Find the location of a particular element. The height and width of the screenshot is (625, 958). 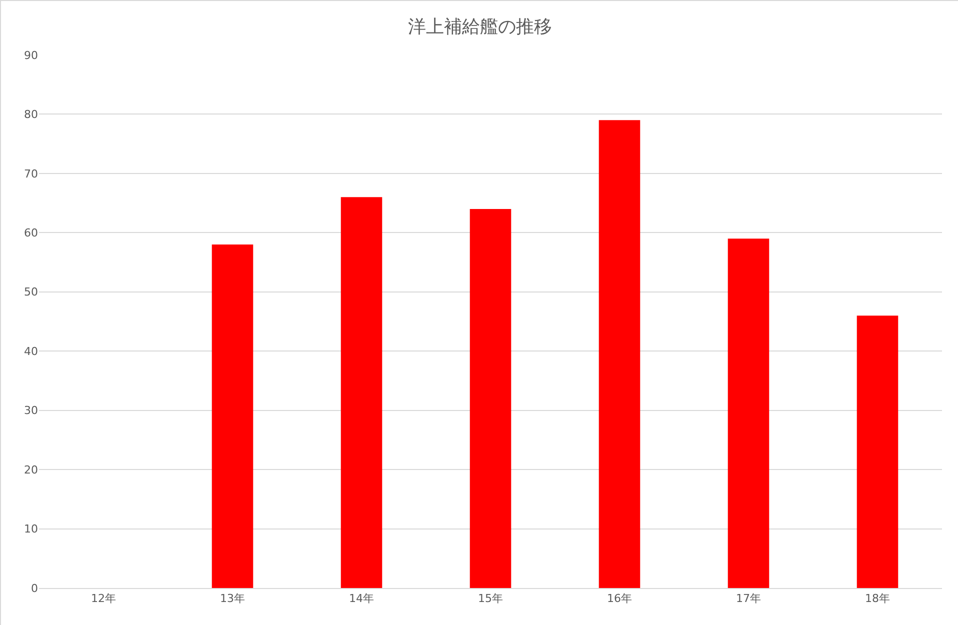

y-tick-label: 30 is located at coordinates (31, 411).